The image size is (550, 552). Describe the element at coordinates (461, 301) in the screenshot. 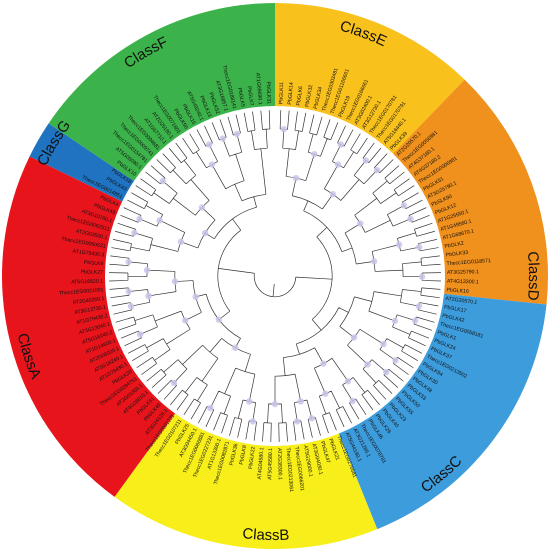

I see `leaf-label: AT2G20570.1` at that location.